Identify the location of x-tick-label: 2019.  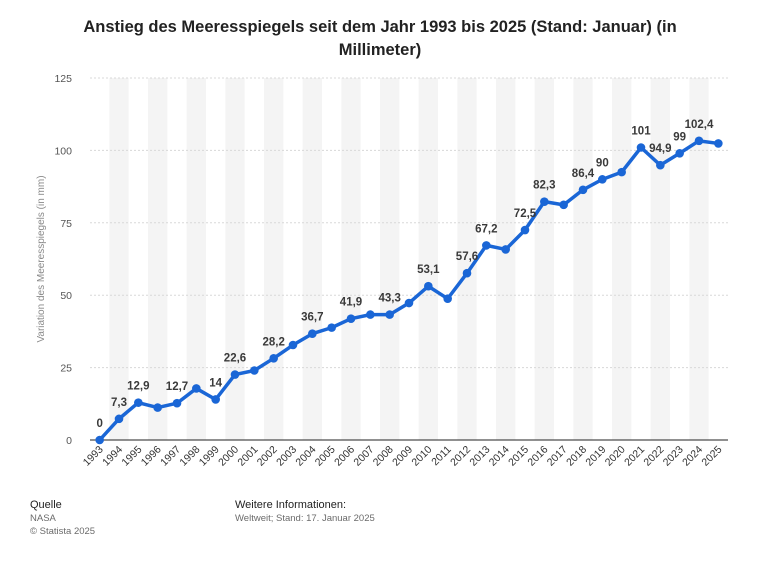
(595, 456).